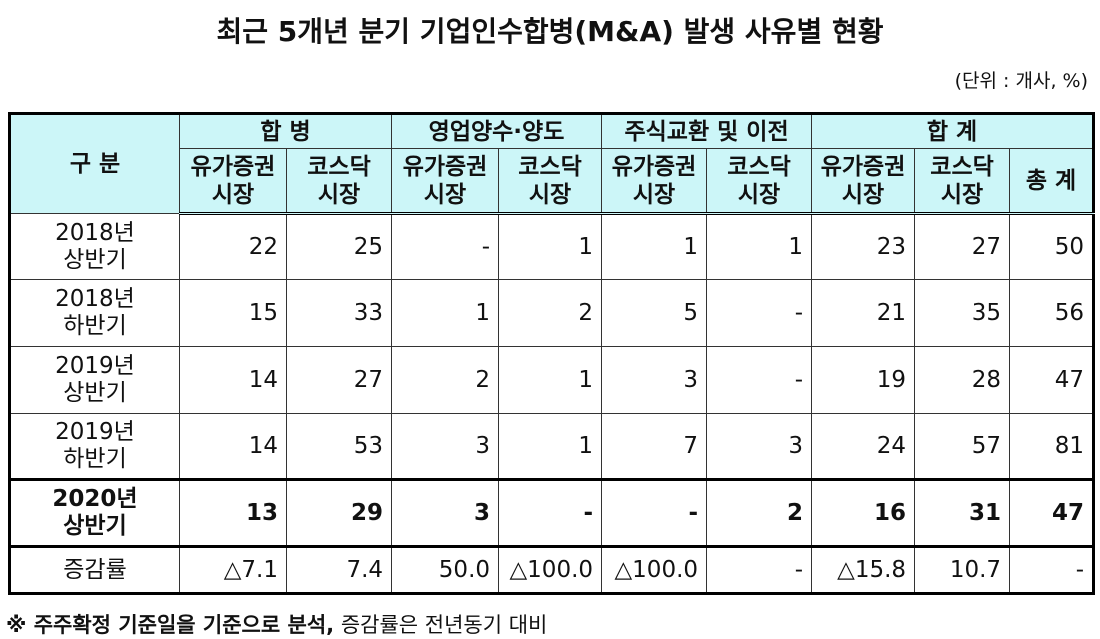 This screenshot has width=1100, height=639. What do you see at coordinates (654, 313) in the screenshot?
I see `cell: 5` at bounding box center [654, 313].